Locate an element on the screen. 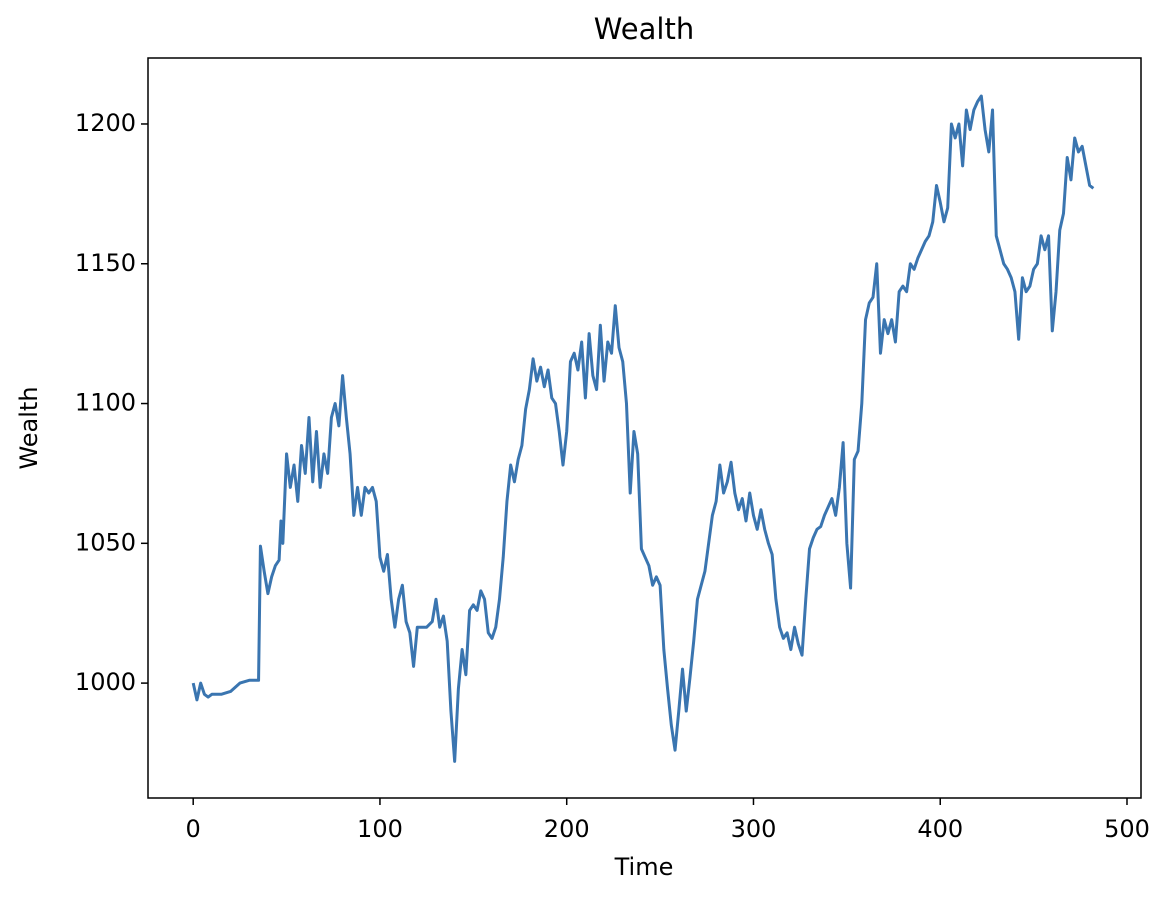 This screenshot has height=902, width=1170. y-tick-label: 1150 is located at coordinates (105, 263).